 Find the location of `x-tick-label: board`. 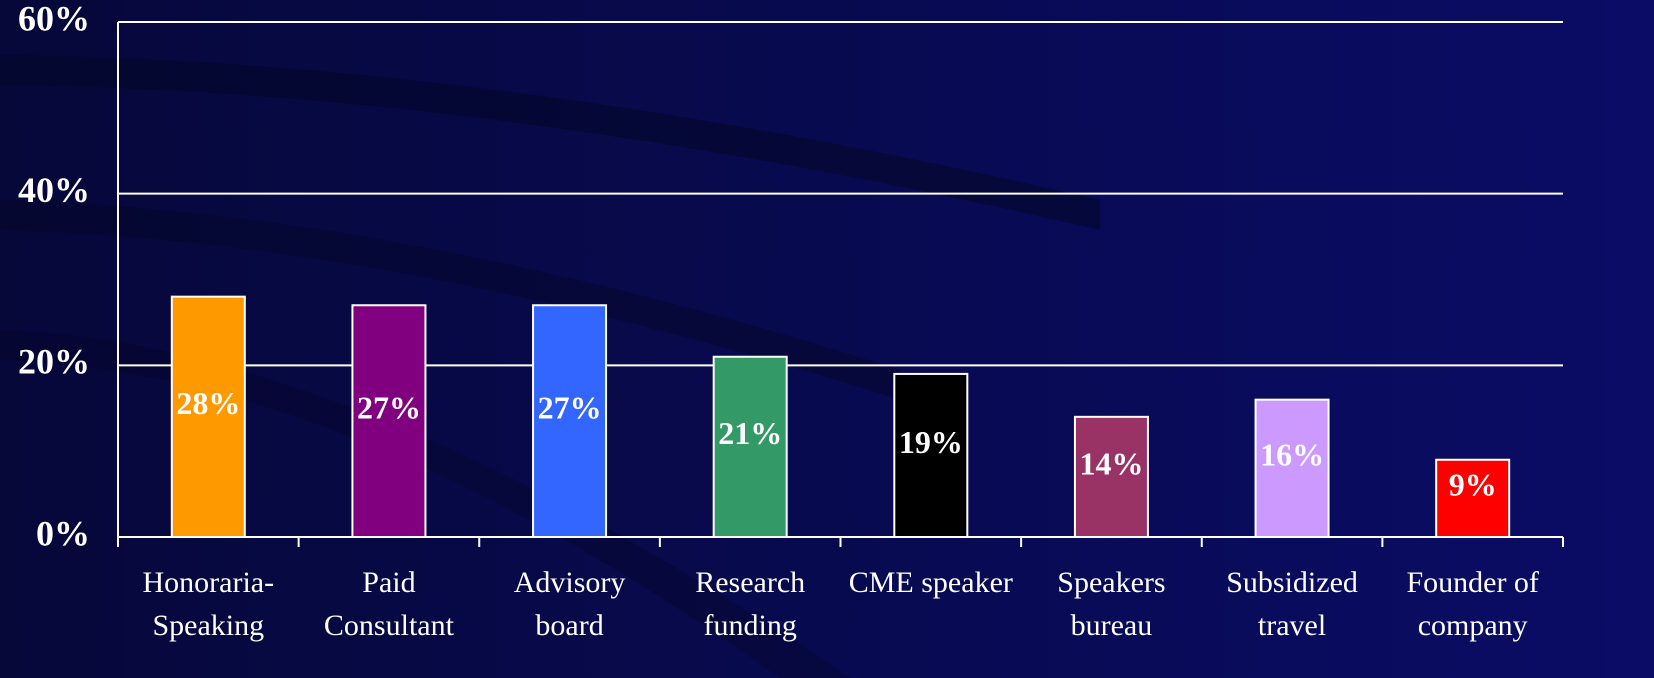

x-tick-label: board is located at coordinates (569, 625).